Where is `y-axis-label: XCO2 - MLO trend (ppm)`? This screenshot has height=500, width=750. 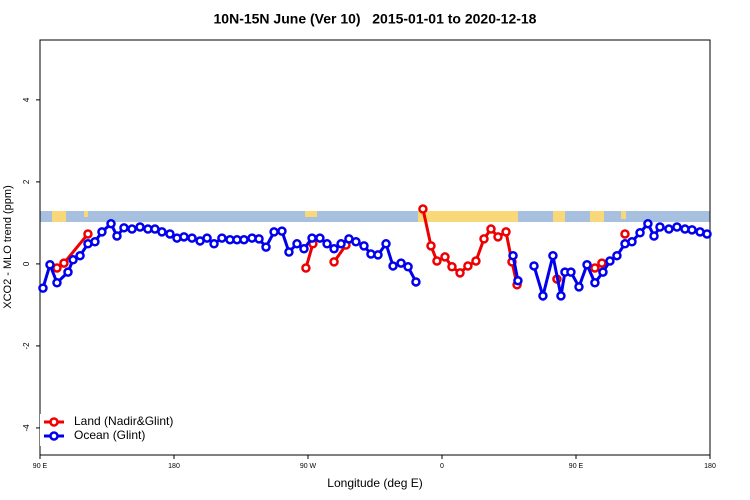 y-axis-label: XCO2 - MLO trend (ppm) is located at coordinates (8, 246).